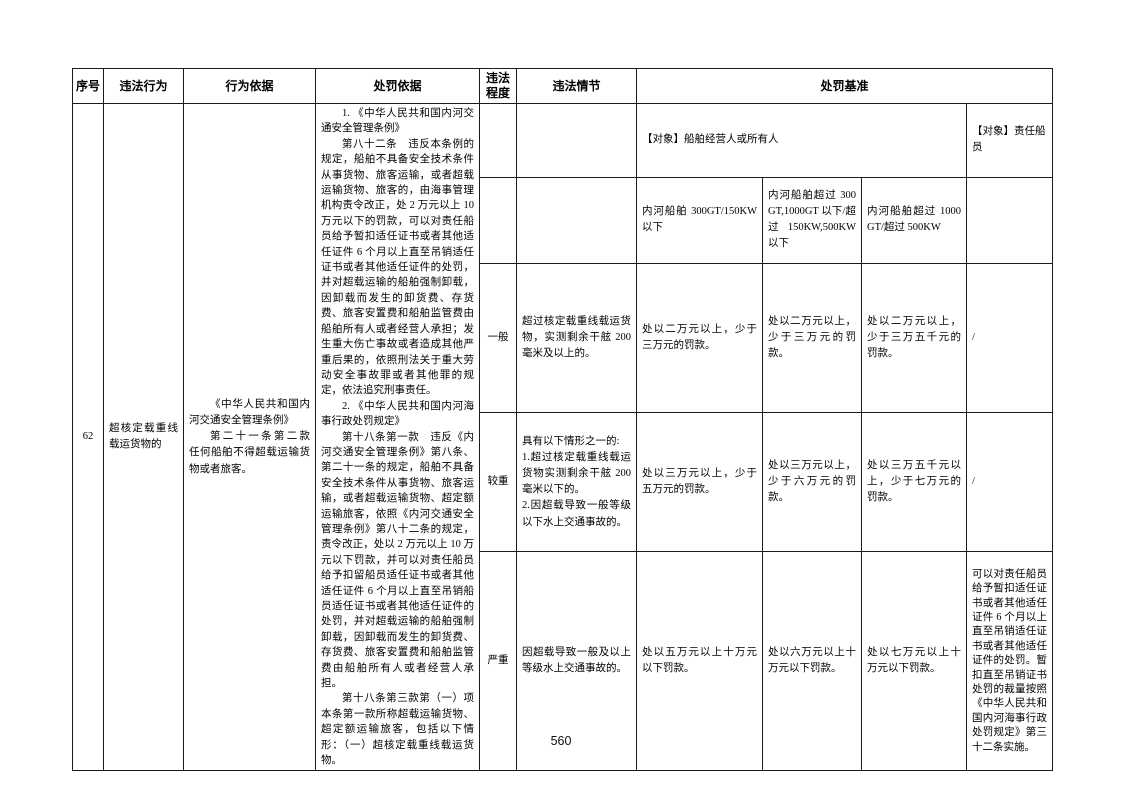 The height and width of the screenshot is (793, 1122). I want to click on circumstance-serious-intro: 具有以下情形之一的:, so click(571, 441).